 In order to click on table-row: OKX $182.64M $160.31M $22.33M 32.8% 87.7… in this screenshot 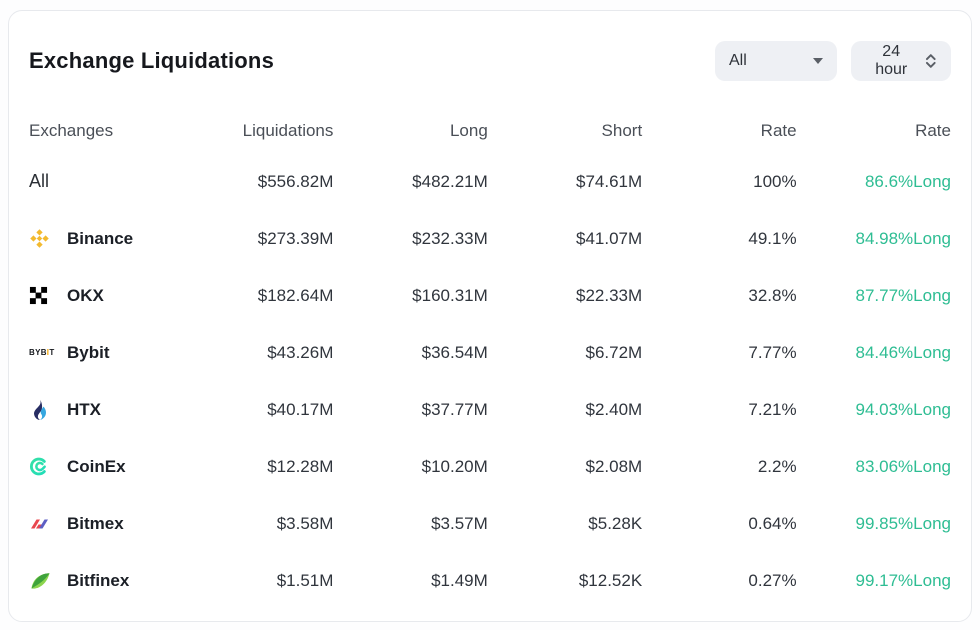, I will do `click(490, 295)`.